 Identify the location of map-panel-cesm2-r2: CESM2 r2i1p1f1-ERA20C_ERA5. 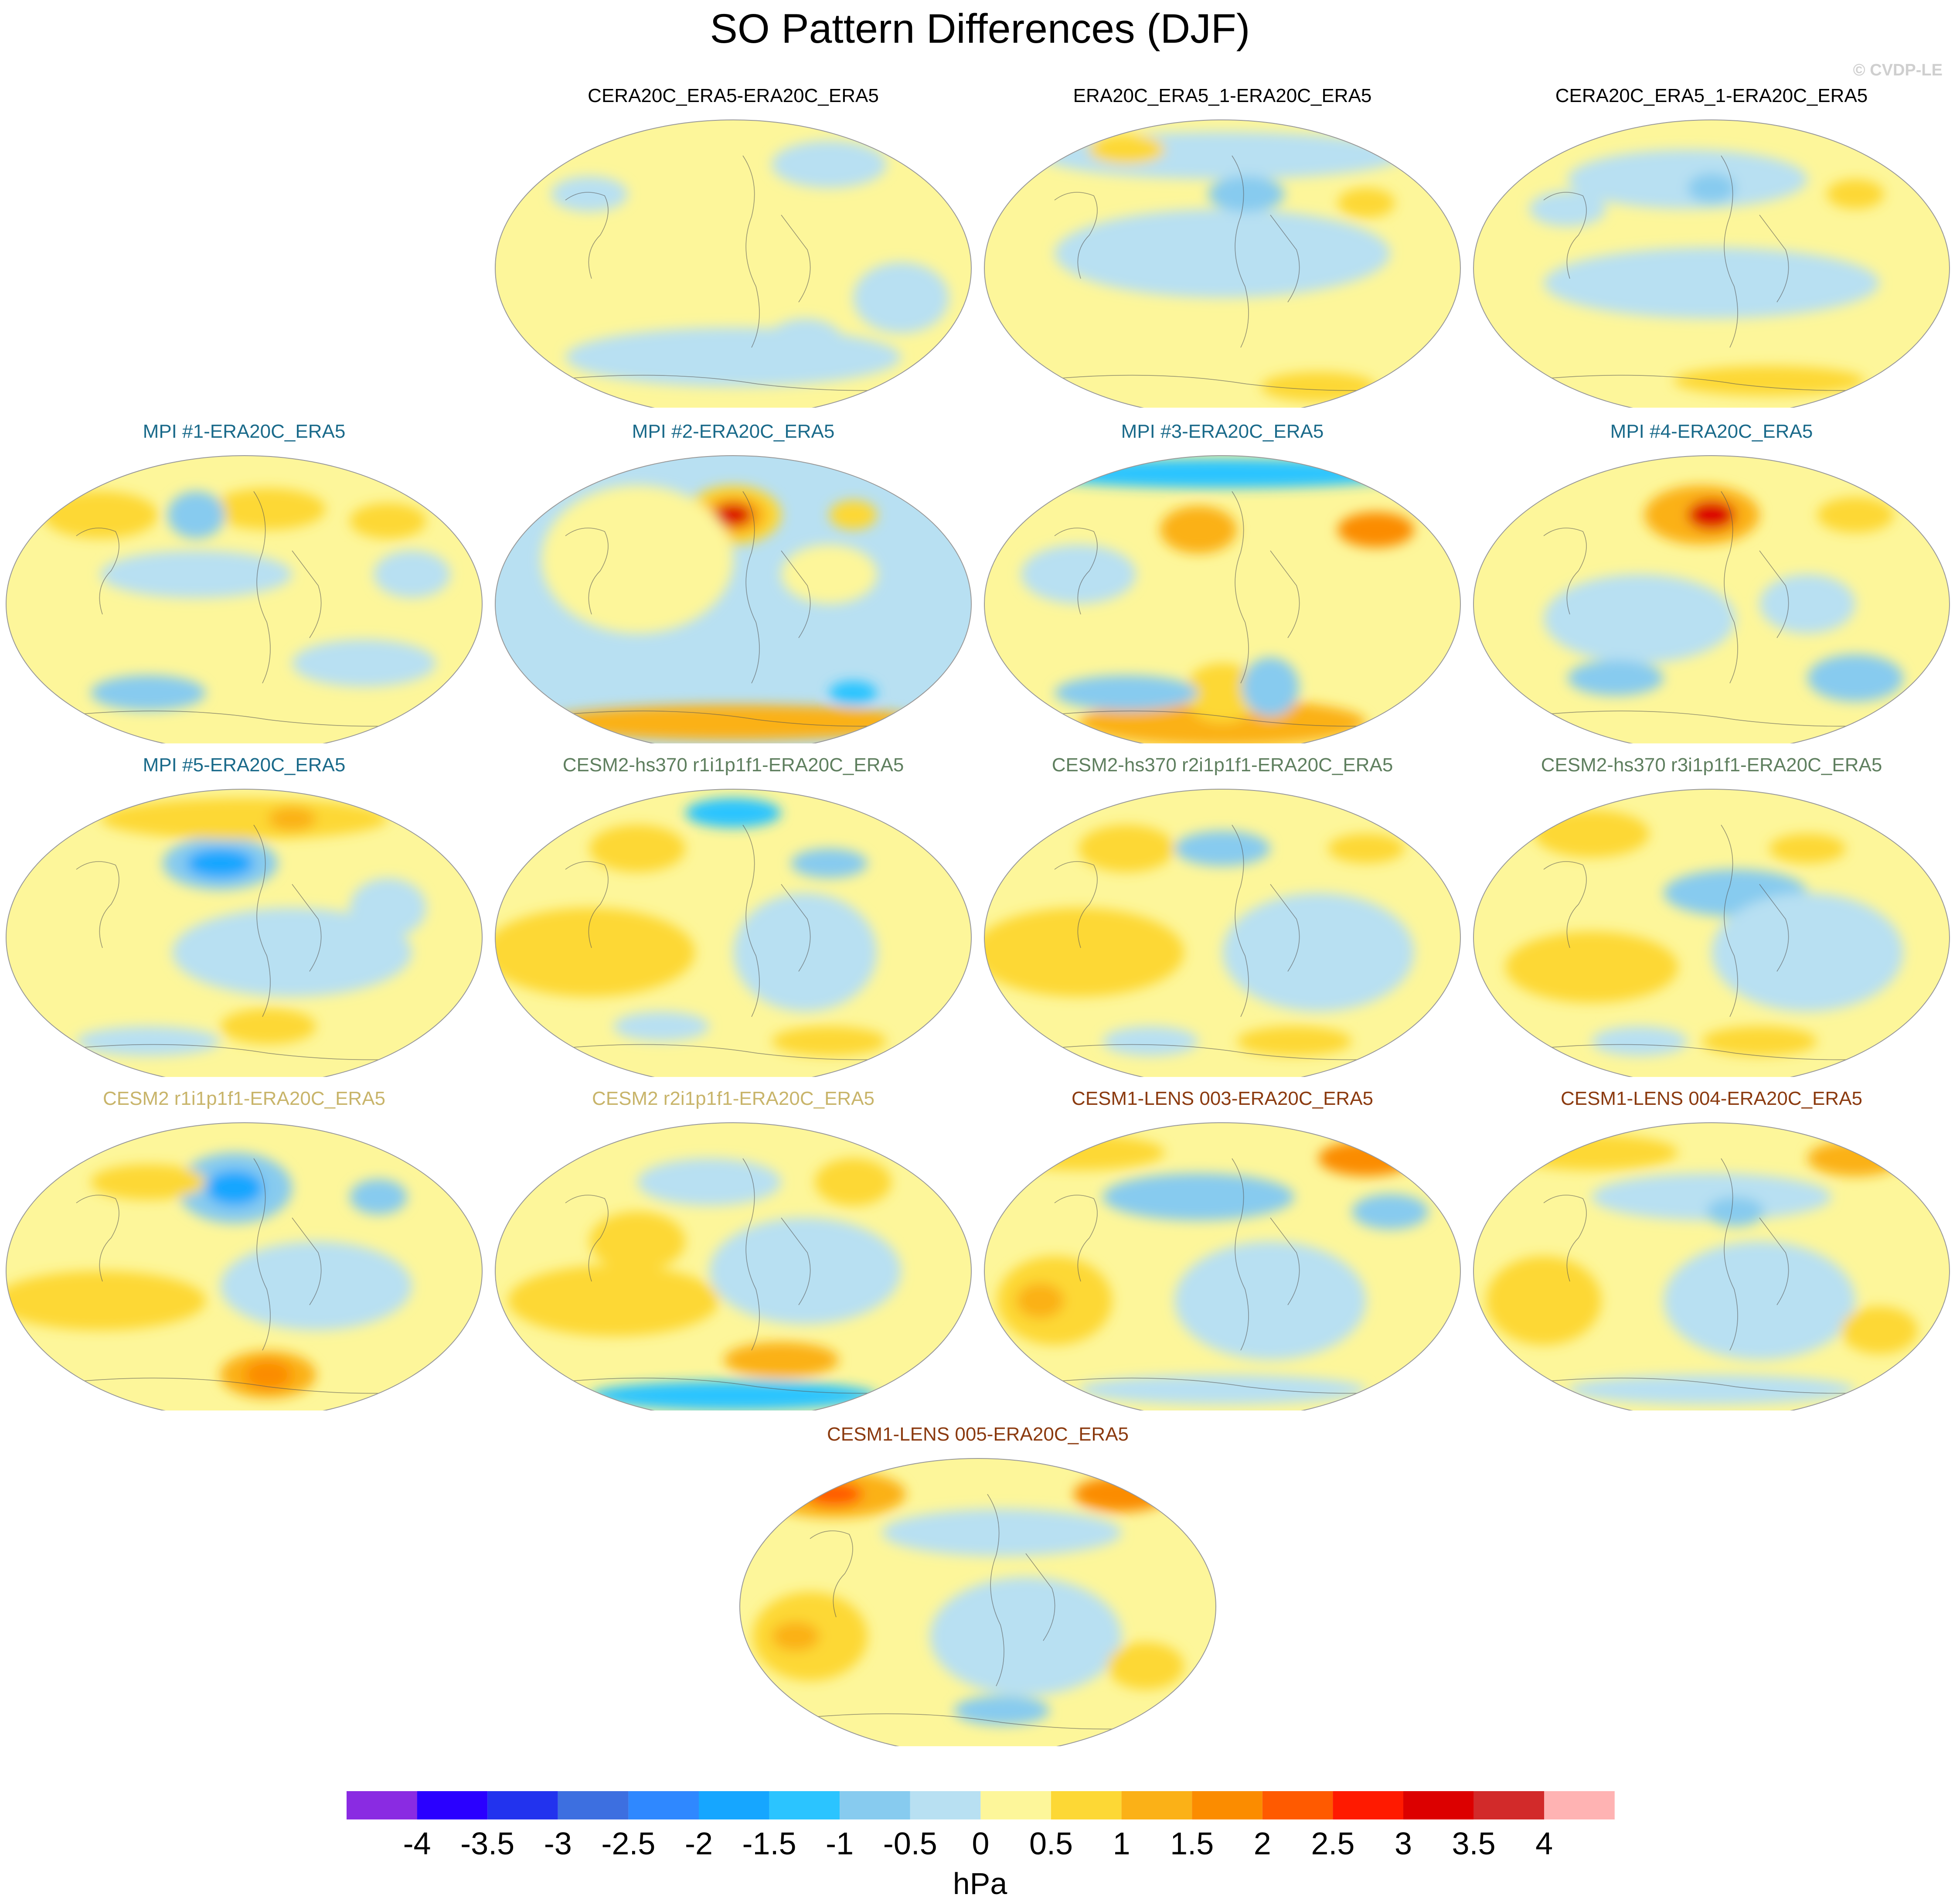
(733, 1253).